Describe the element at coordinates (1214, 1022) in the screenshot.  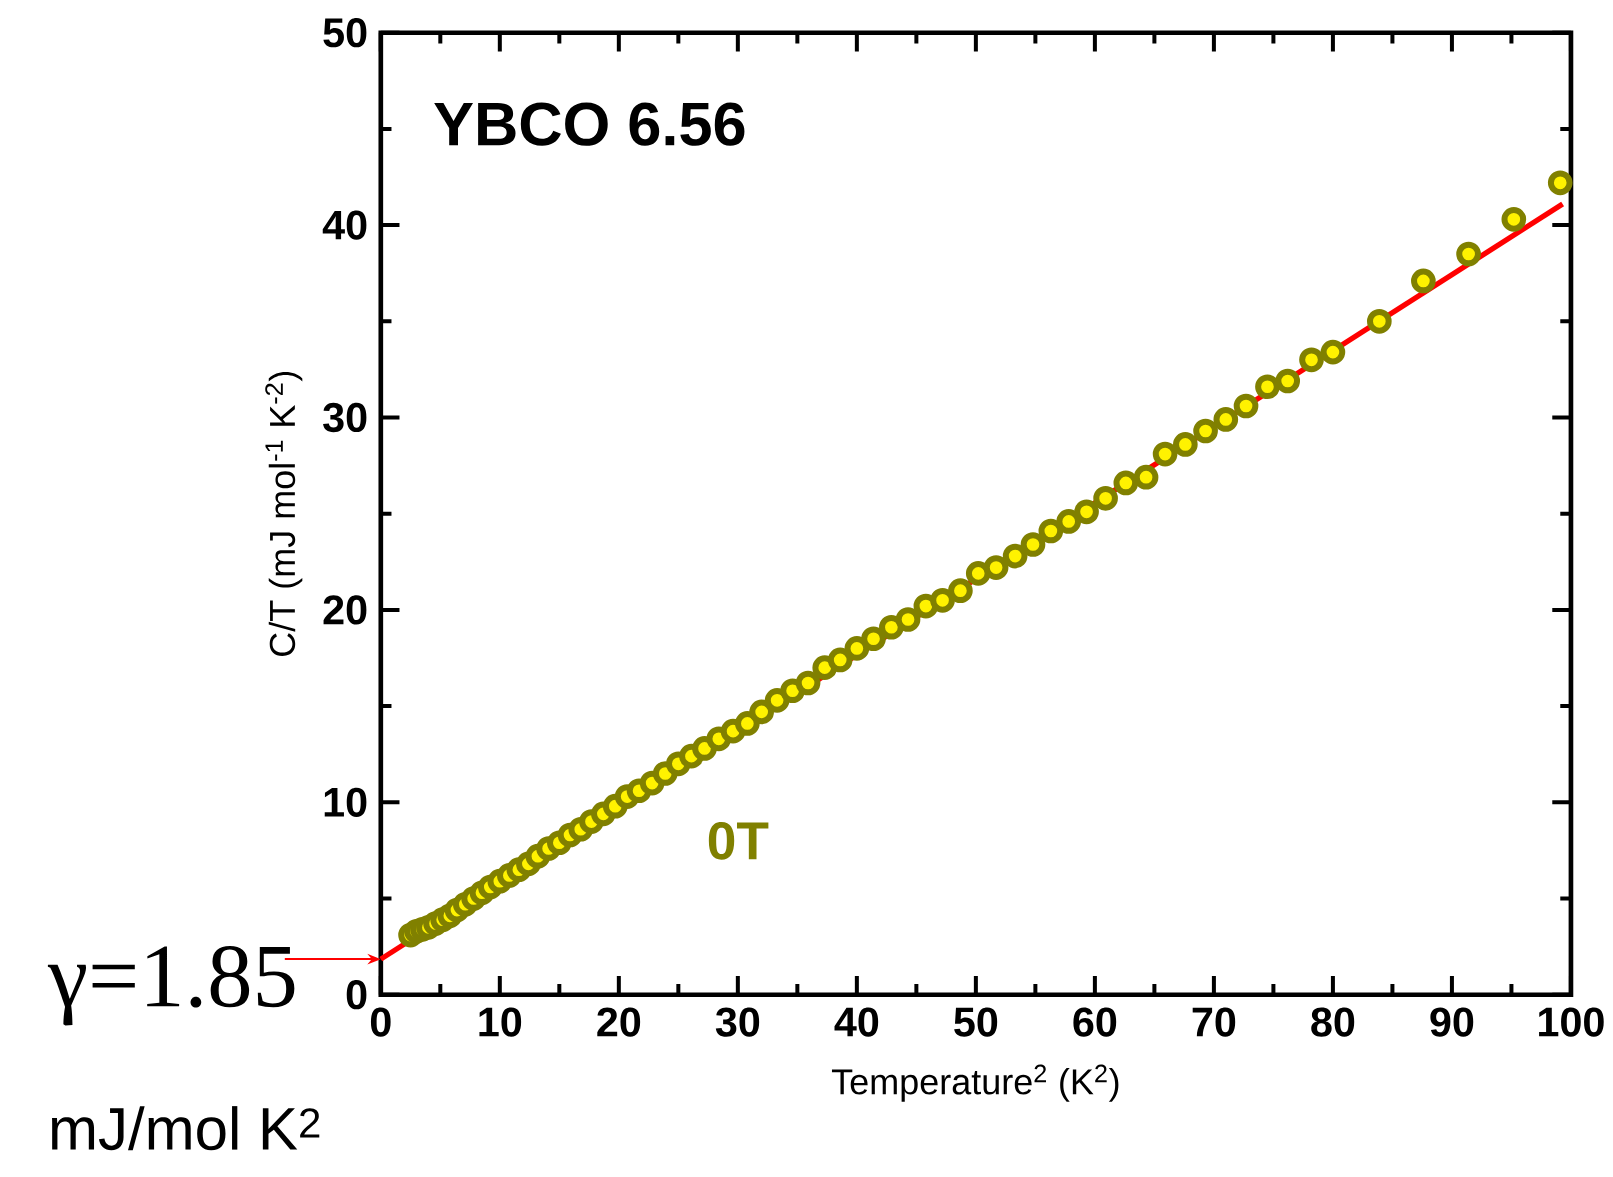
I see `x-tick-label: 70` at that location.